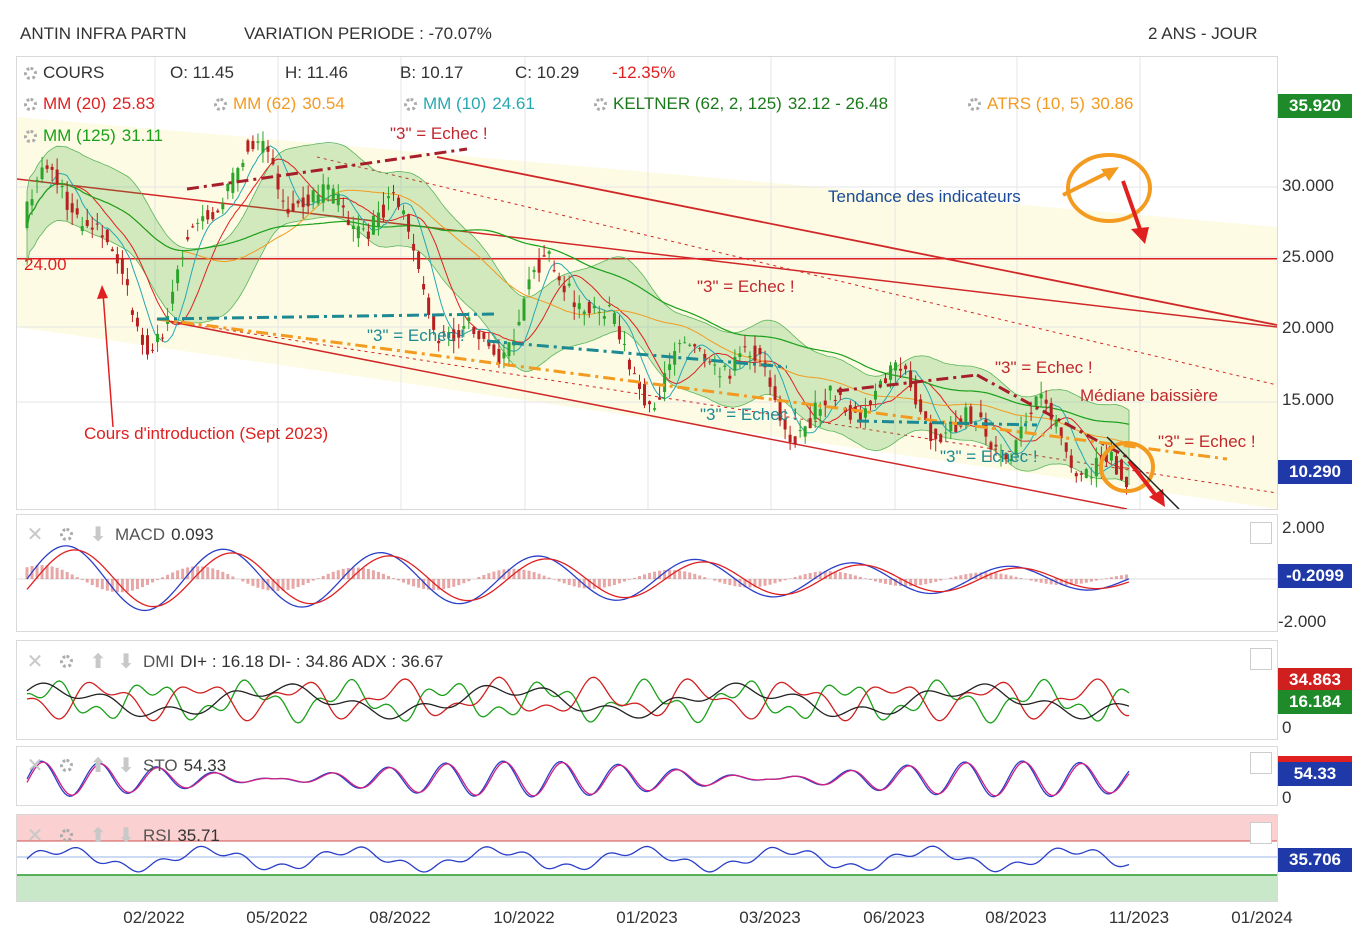 The width and height of the screenshot is (1366, 946). I want to click on legend-mm125: MM (125) 31.11, so click(93, 136).